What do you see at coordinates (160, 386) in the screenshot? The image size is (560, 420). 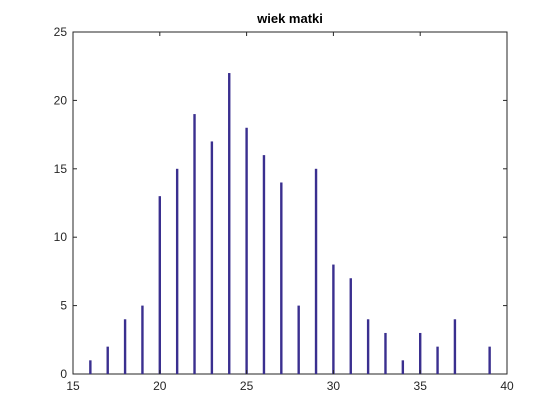 I see `x-tick-label-20: 20` at bounding box center [160, 386].